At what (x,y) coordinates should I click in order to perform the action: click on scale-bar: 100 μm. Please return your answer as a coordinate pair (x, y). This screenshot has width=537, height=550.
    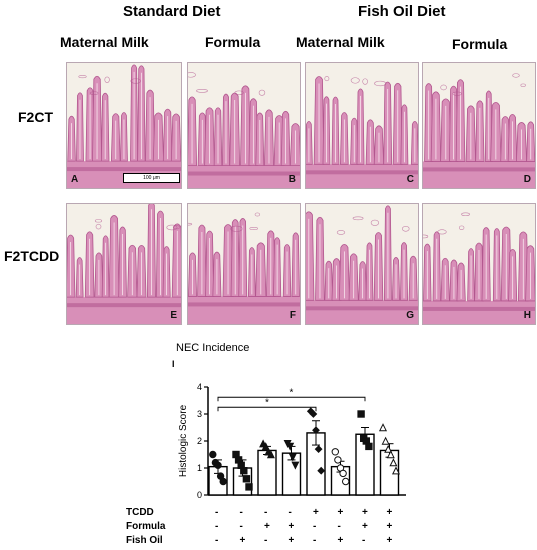
    Looking at the image, I should click on (151, 178).